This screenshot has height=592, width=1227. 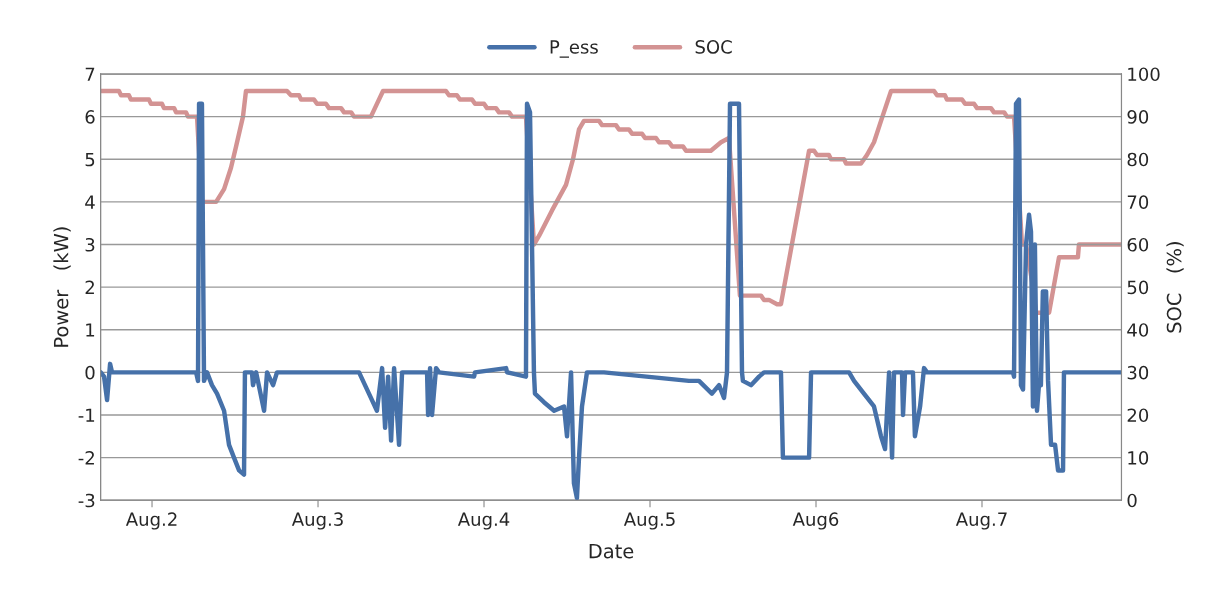 I want to click on y-tick-label: 6, so click(x=90, y=117).